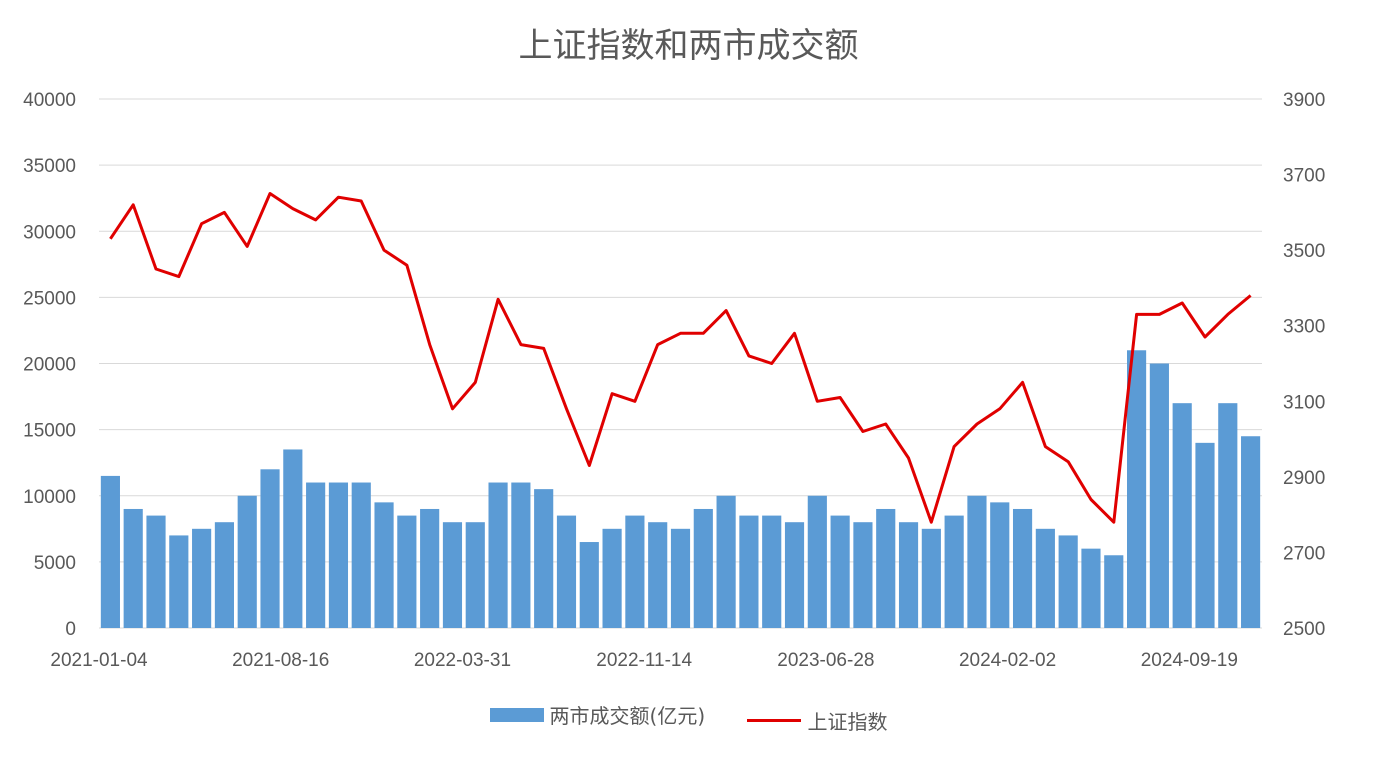 This screenshot has height=757, width=1377. What do you see at coordinates (49, 497) in the screenshot?
I see `y-tick-label-left: 10000` at bounding box center [49, 497].